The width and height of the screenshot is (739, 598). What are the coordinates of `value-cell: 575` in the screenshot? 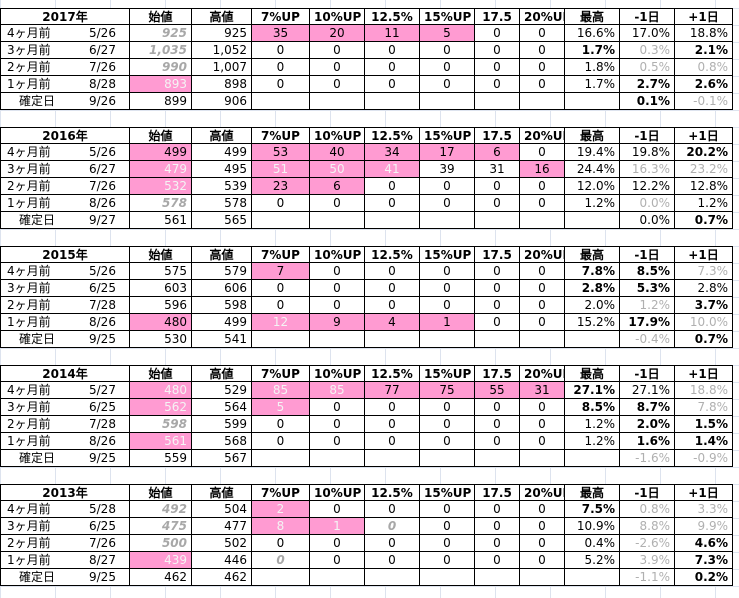 It's located at (161, 271).